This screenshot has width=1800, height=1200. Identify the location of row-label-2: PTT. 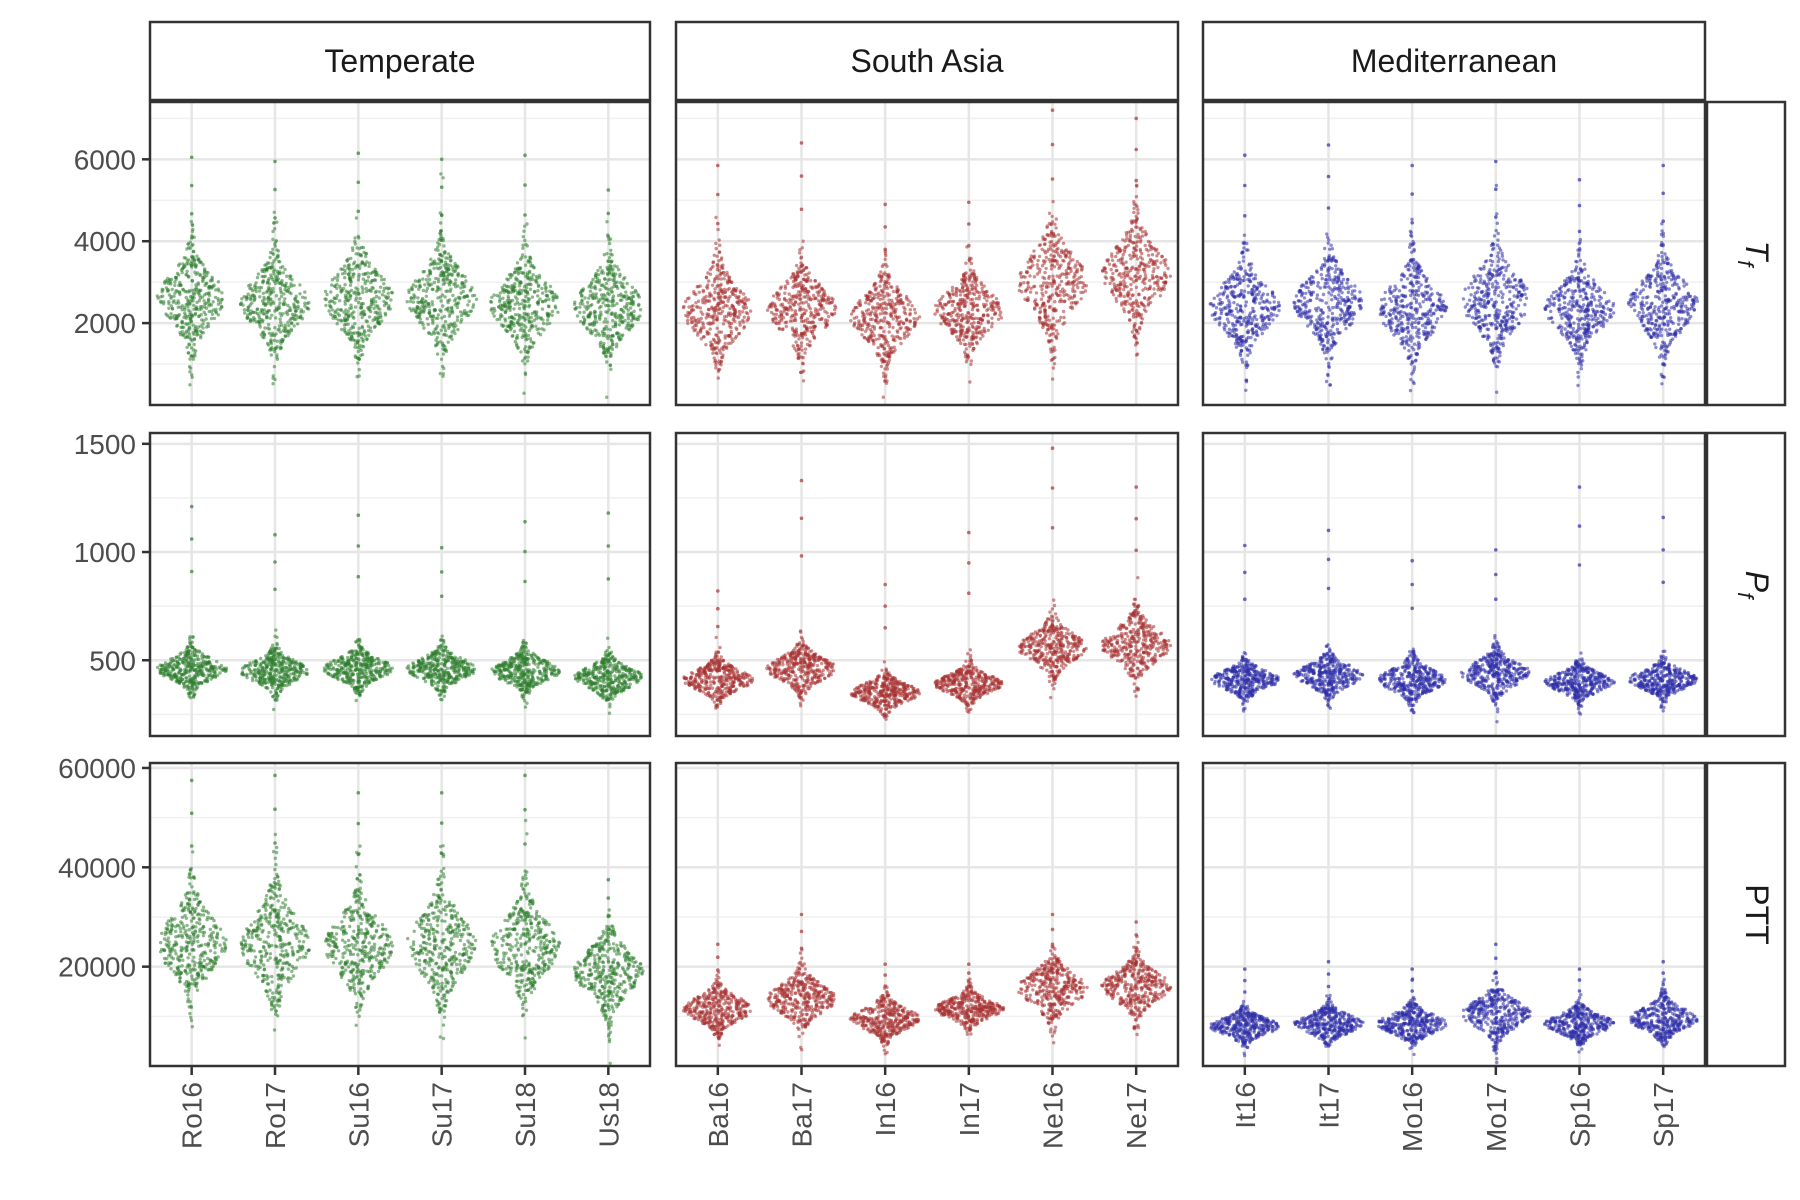
(1757, 914).